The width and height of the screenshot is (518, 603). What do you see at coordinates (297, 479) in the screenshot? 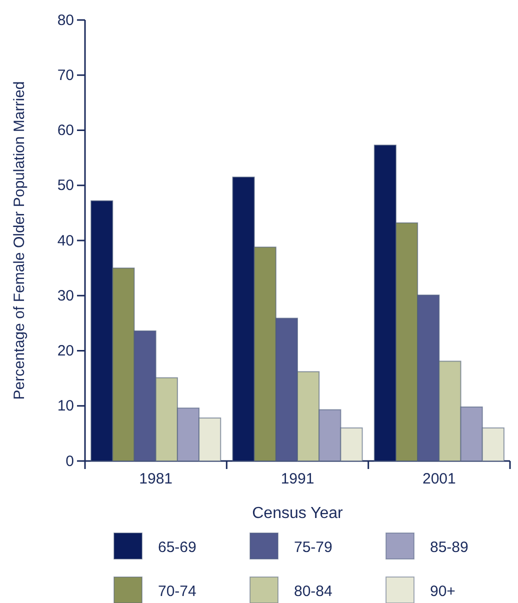
I see `x-tick-label: 1991` at bounding box center [297, 479].